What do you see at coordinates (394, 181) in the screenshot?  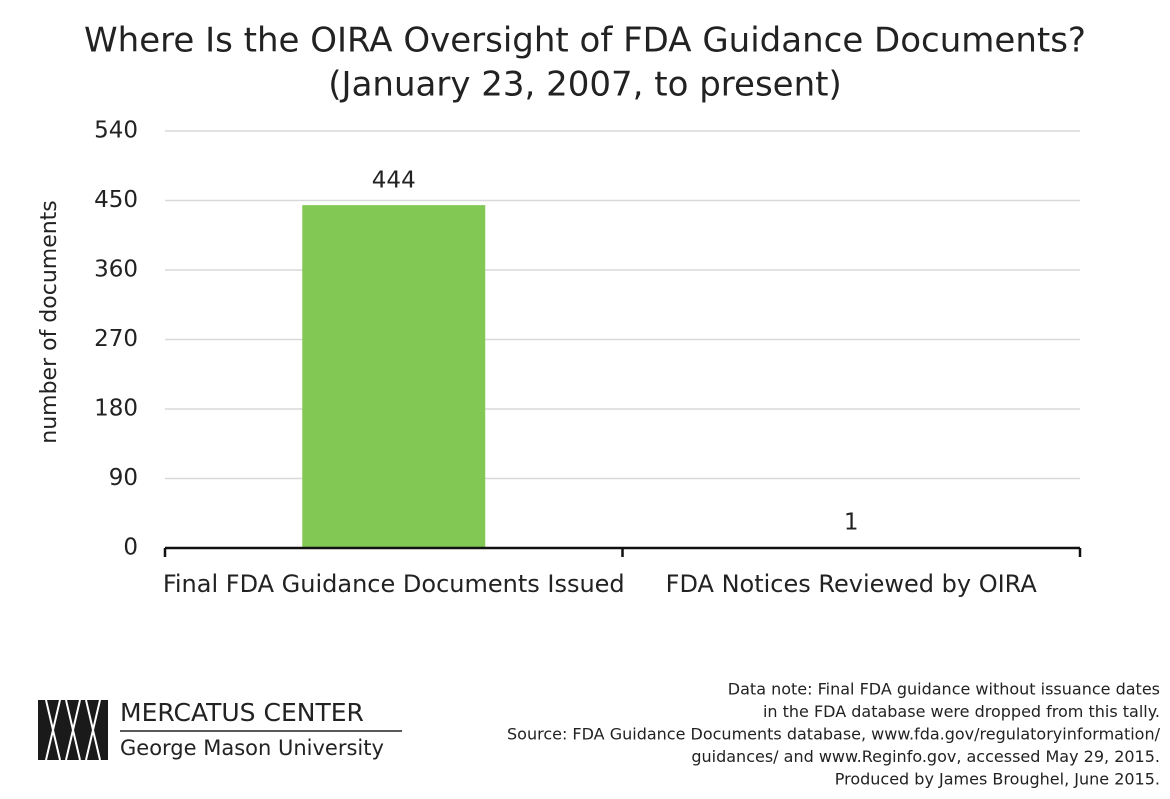 I see `value-label: 444` at bounding box center [394, 181].